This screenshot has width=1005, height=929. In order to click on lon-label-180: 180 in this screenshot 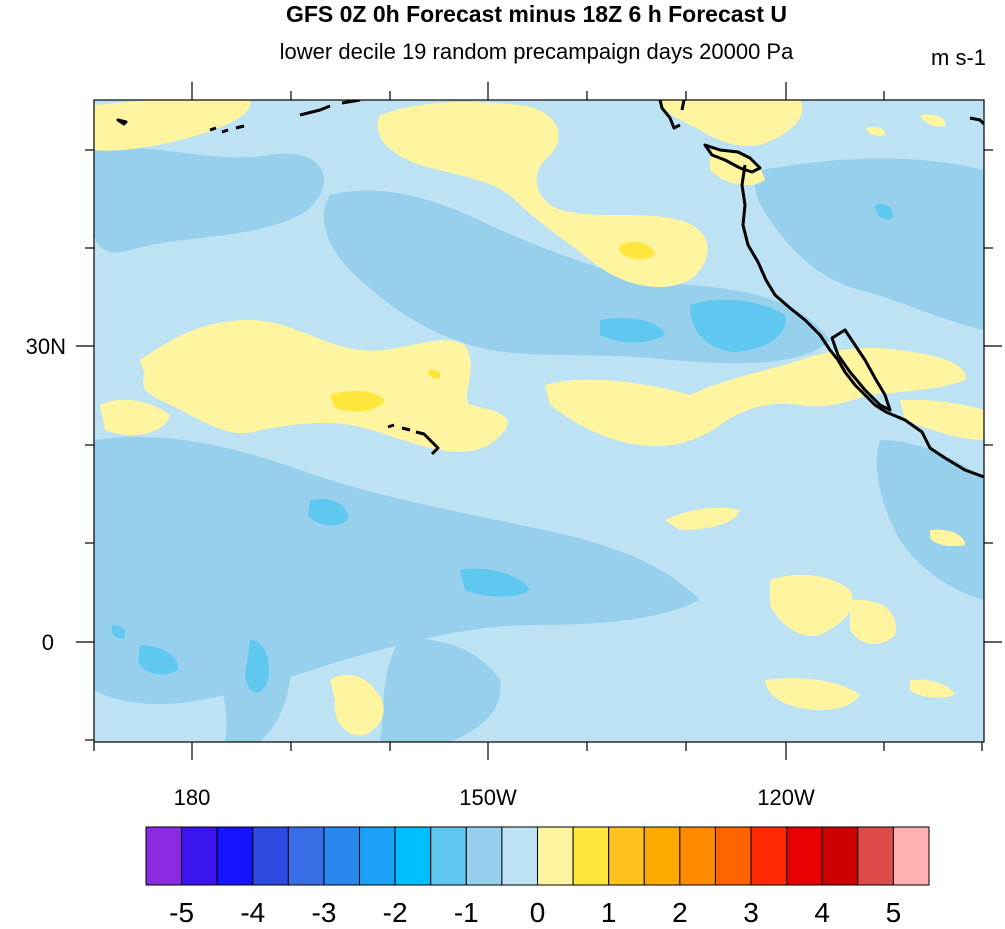, I will do `click(192, 797)`.